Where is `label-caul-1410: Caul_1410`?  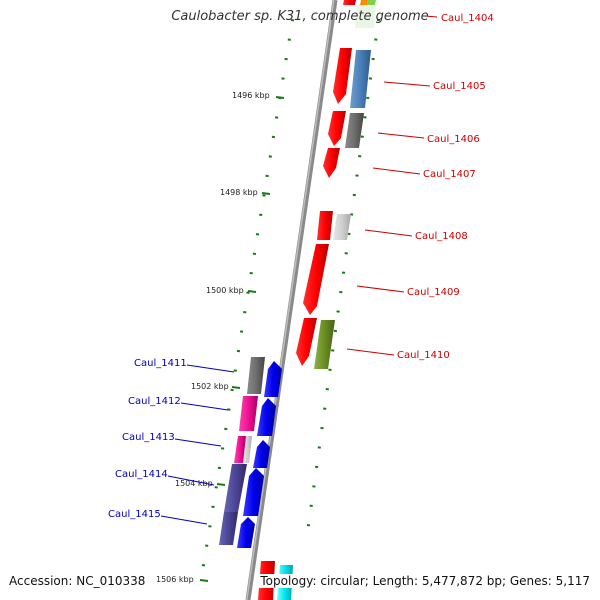
label-caul-1410: Caul_1410 is located at coordinates (423, 355).